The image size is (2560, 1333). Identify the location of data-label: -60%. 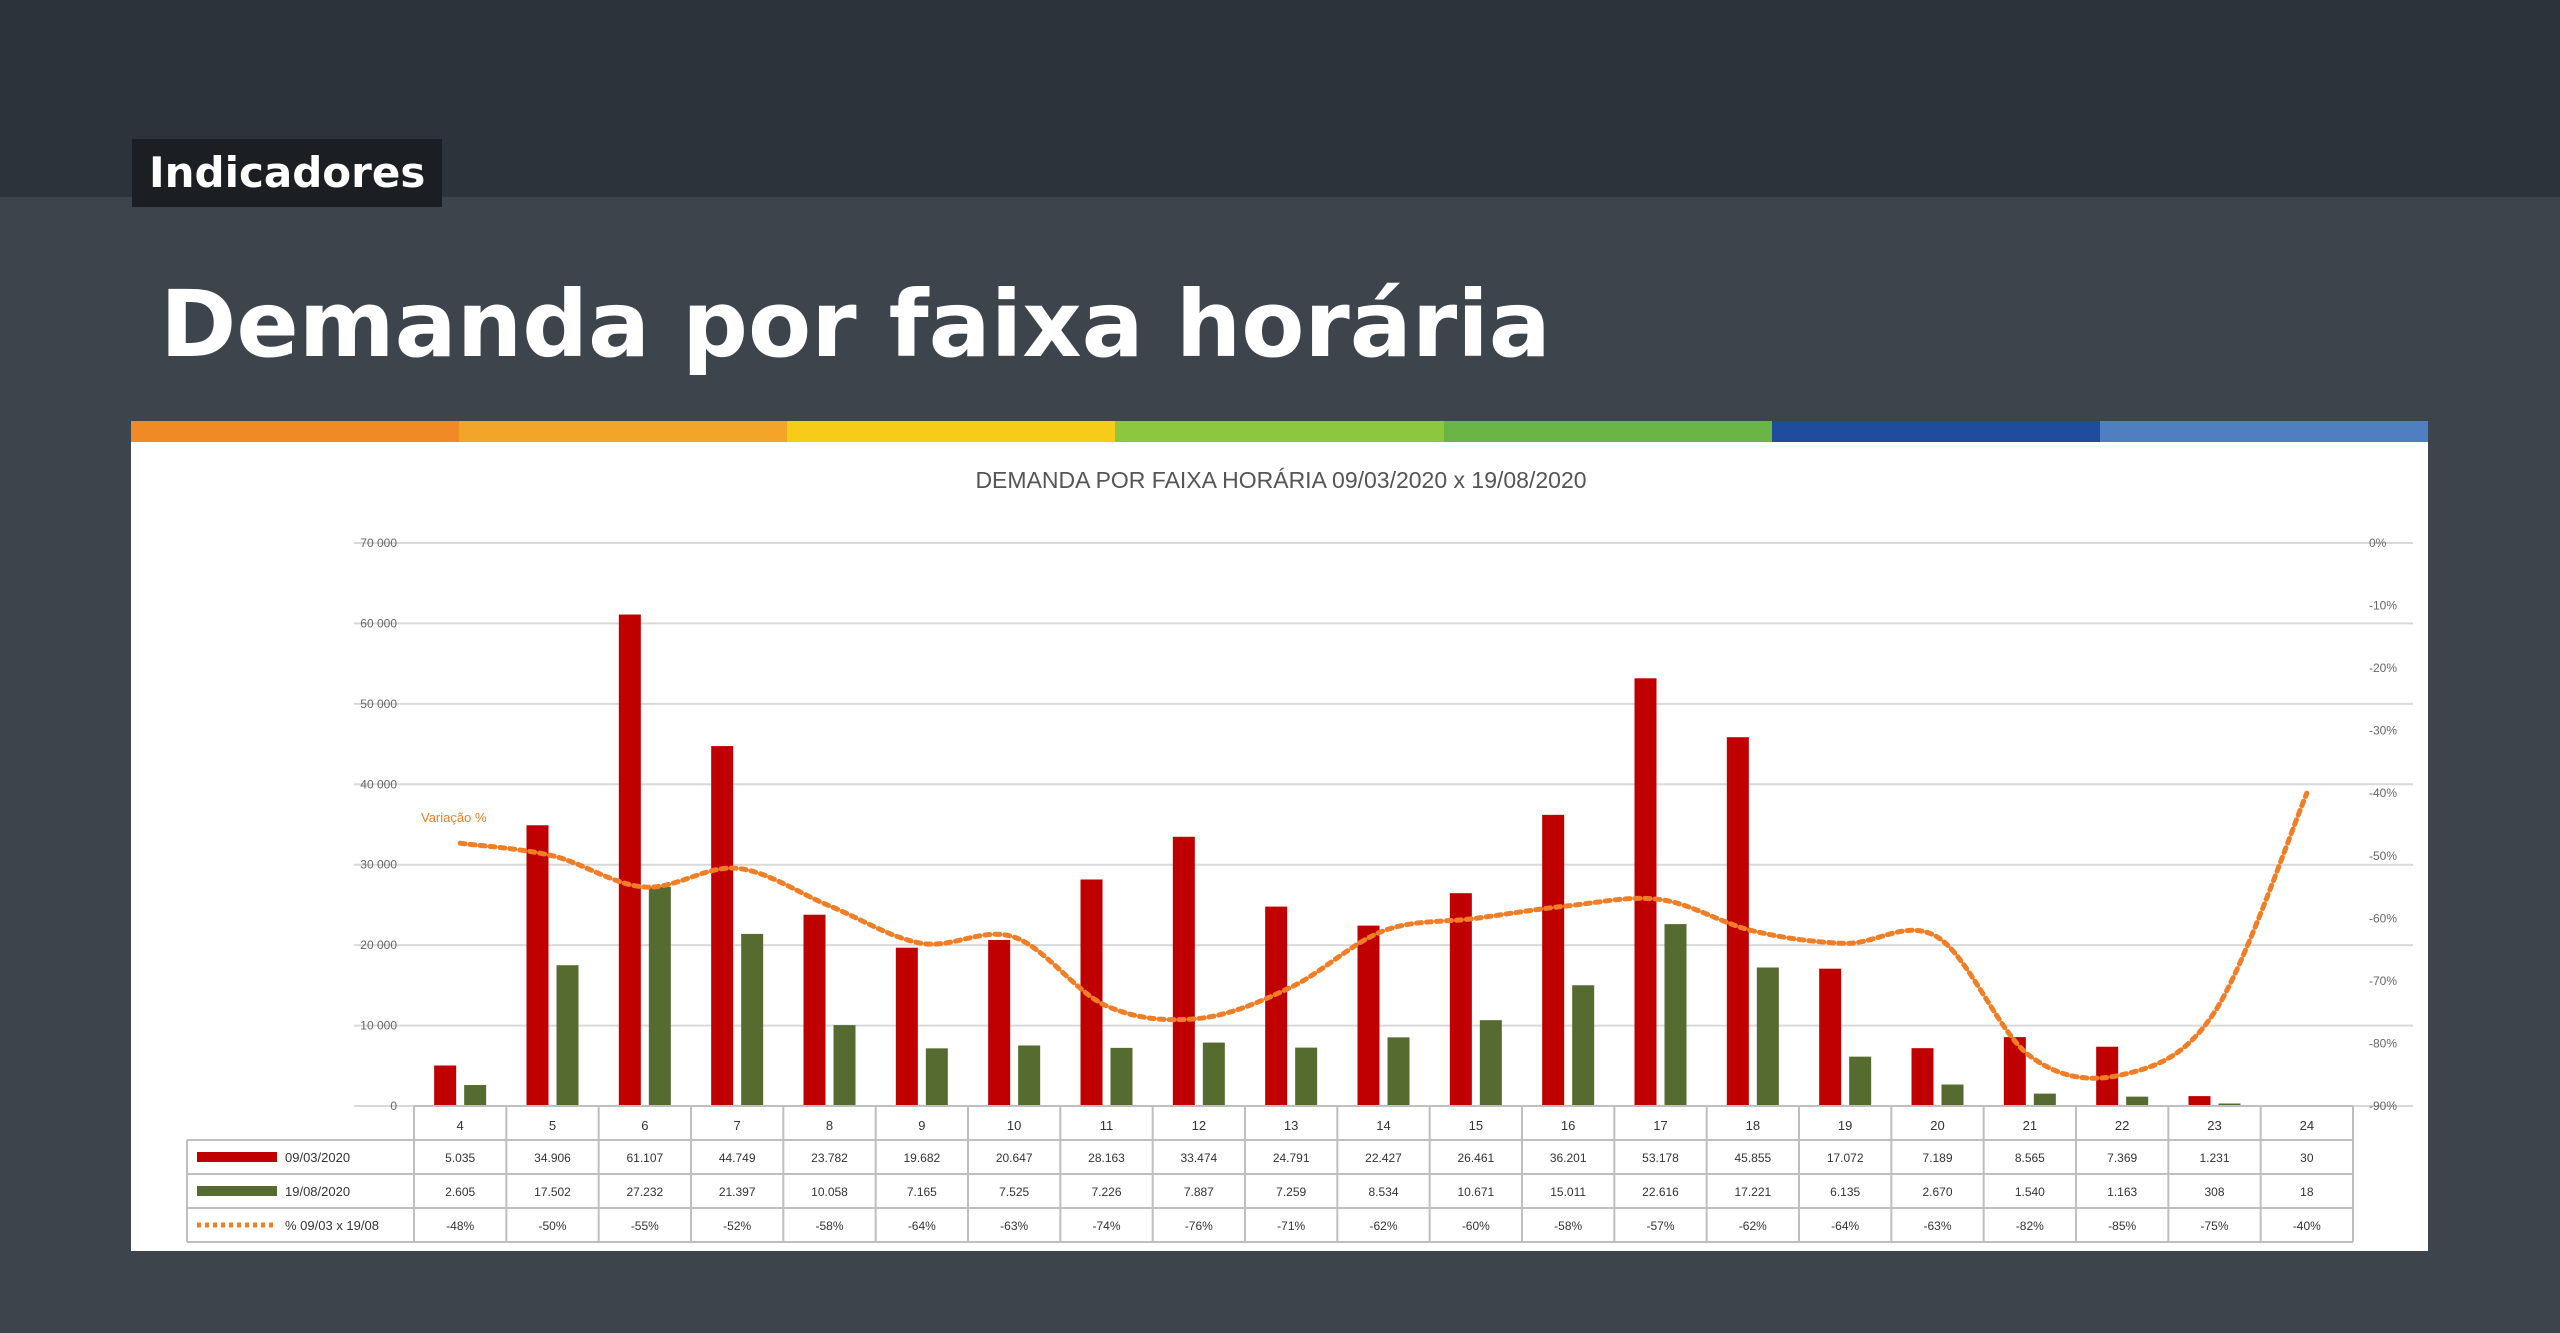
(1476, 1226).